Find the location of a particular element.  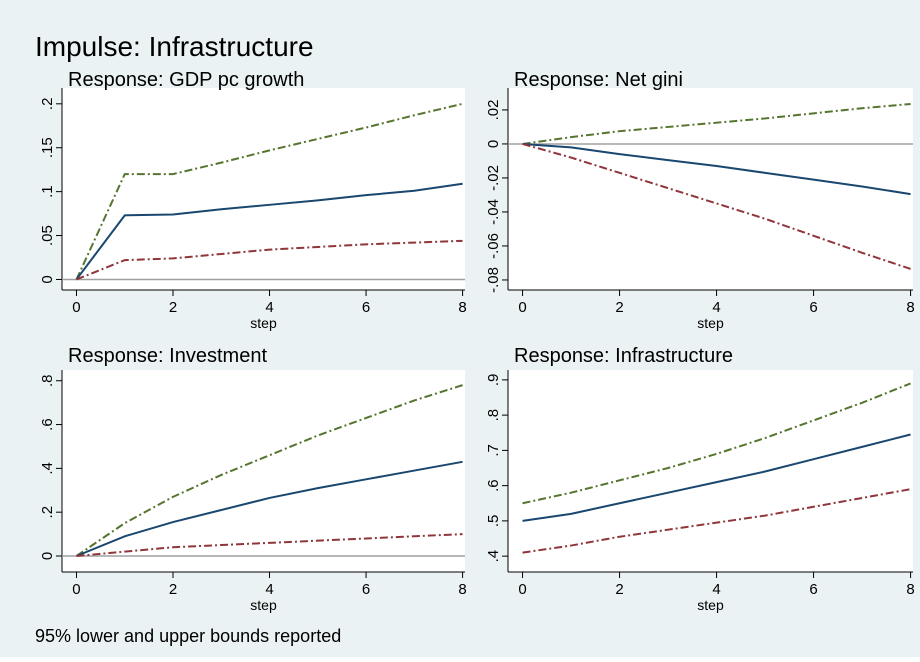

y-tick-label: .05 is located at coordinates (47, 235).